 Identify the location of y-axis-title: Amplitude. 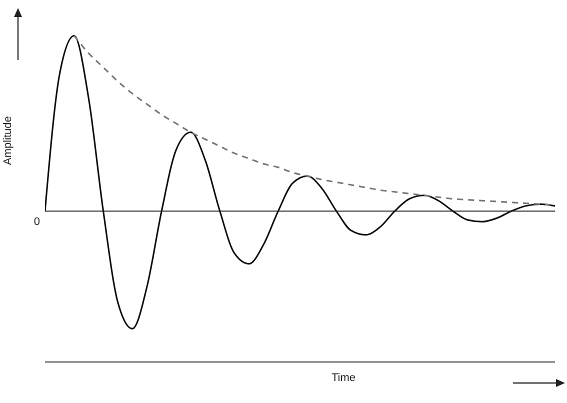
(8, 140).